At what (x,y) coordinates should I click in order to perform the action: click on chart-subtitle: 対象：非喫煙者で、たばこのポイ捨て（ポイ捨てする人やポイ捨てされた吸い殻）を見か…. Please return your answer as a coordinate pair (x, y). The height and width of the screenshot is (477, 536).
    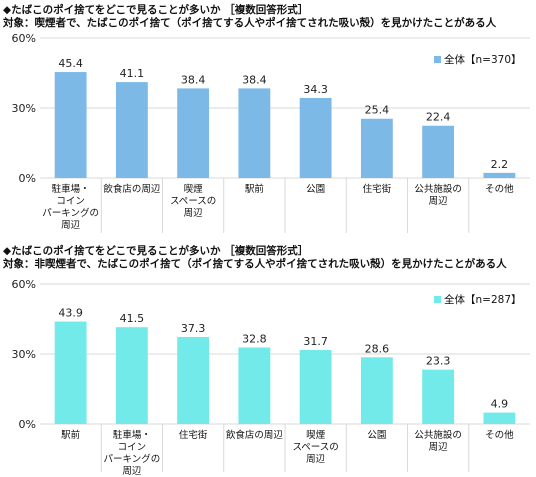
    Looking at the image, I should click on (255, 264).